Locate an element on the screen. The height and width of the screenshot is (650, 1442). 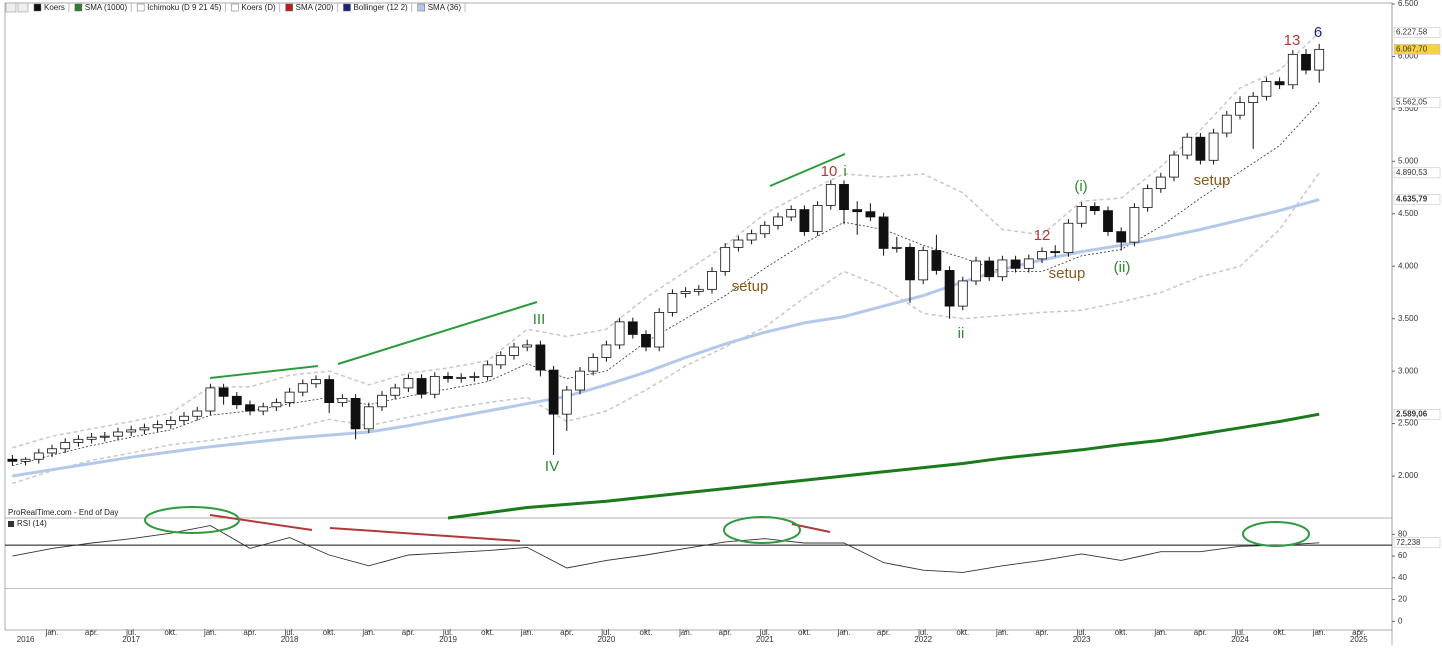
toolbar-item: Bollinger (12 2) is located at coordinates (380, 7).